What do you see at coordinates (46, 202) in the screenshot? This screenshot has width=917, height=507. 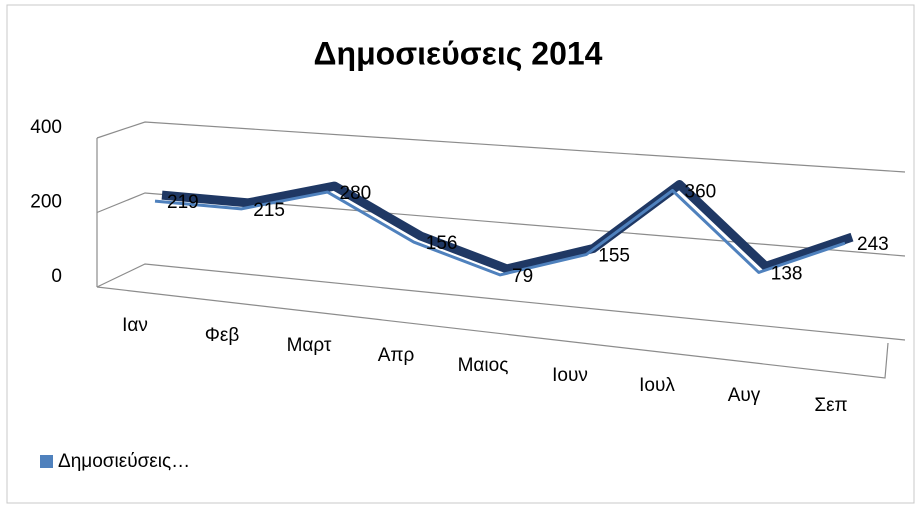 I see `y-tick-label: 200` at bounding box center [46, 202].